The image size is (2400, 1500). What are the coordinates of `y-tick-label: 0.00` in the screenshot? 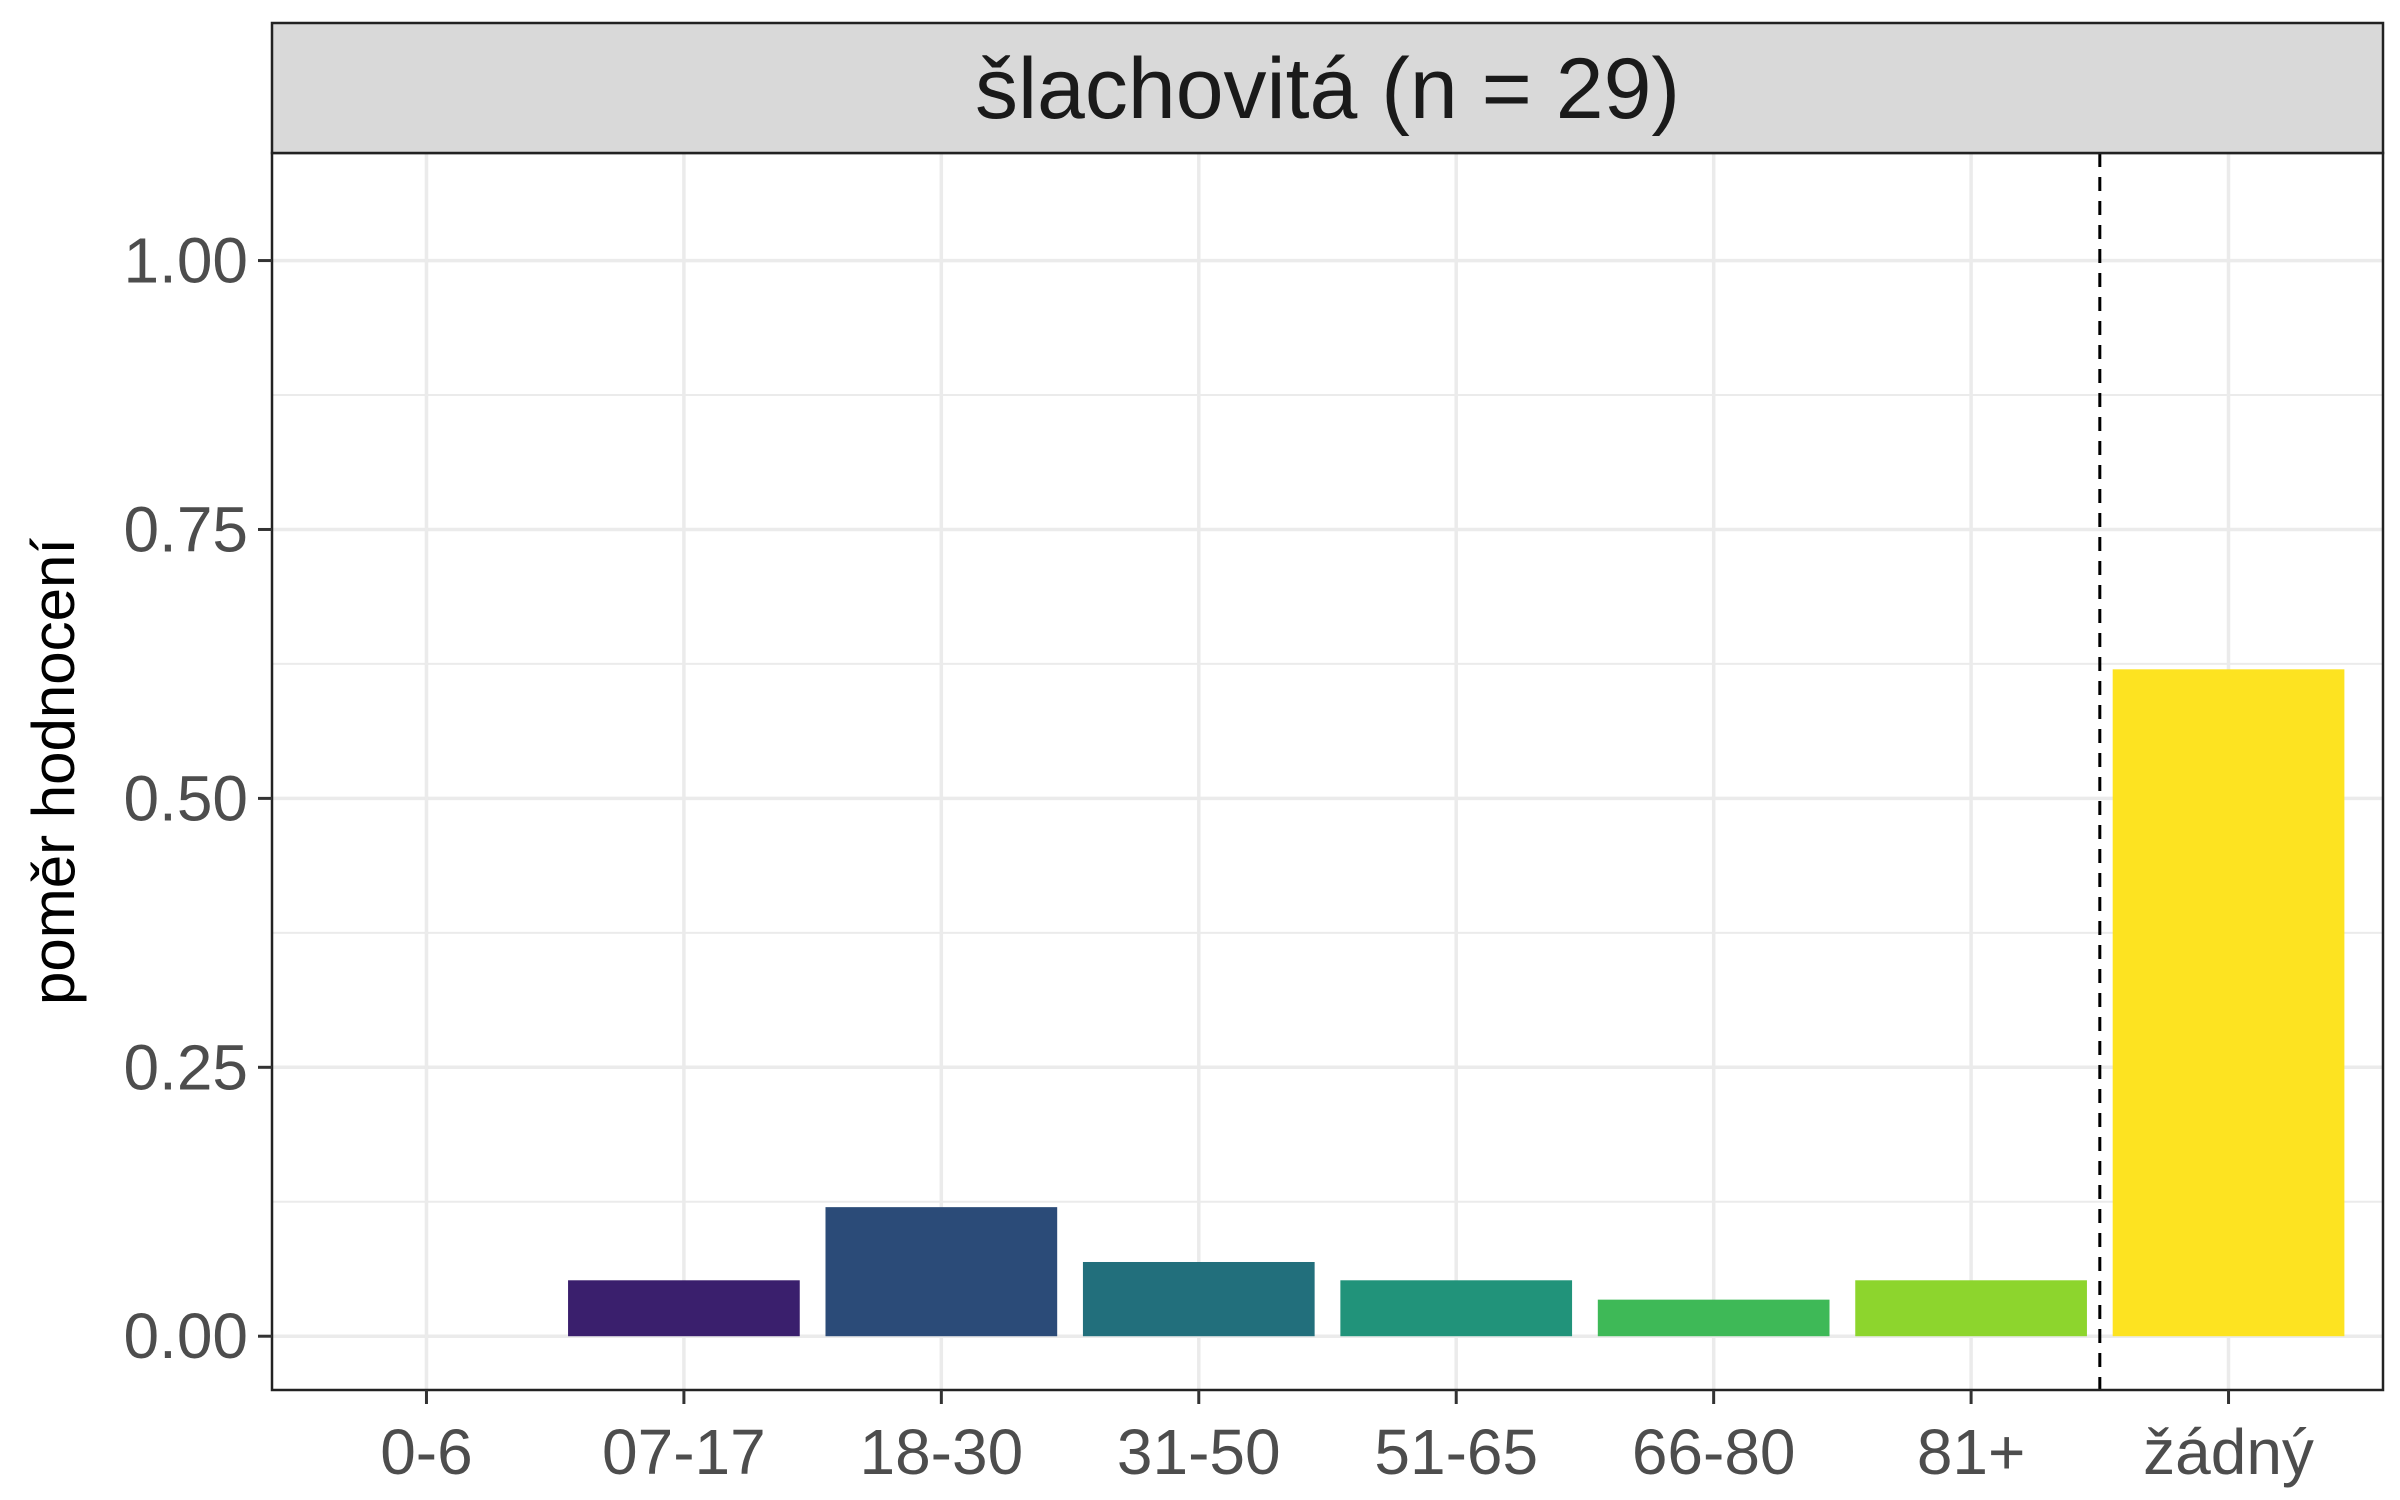 It's located at (185, 1336).